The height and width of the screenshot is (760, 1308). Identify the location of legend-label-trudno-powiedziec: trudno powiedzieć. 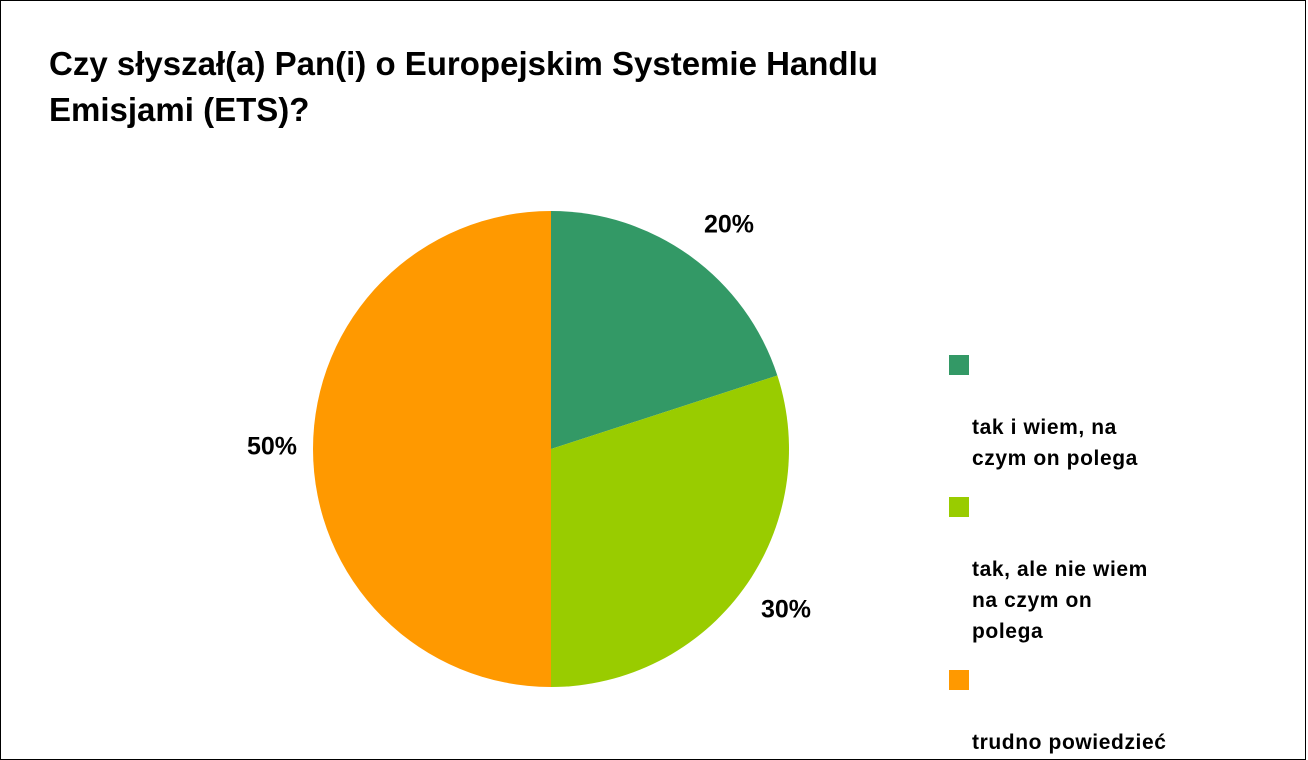
(1069, 742).